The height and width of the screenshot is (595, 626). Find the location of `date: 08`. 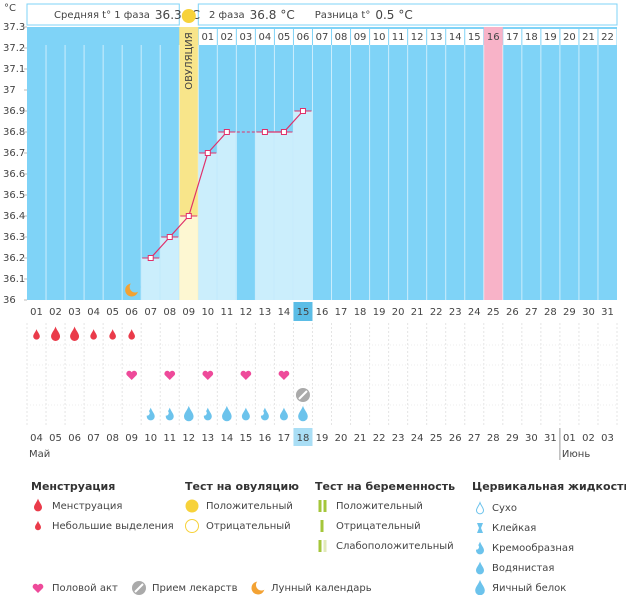

date: 08 is located at coordinates (112, 438).